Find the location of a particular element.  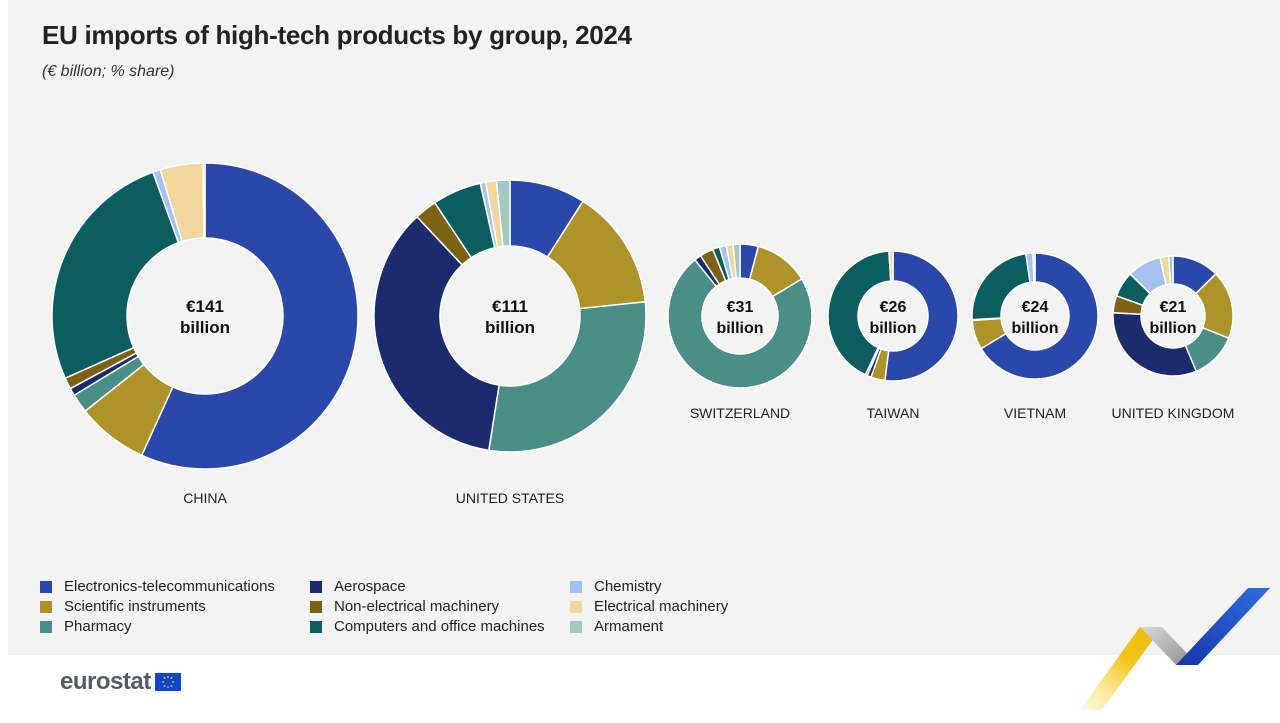

country-label: UNITED KINGDOM is located at coordinates (1173, 413).